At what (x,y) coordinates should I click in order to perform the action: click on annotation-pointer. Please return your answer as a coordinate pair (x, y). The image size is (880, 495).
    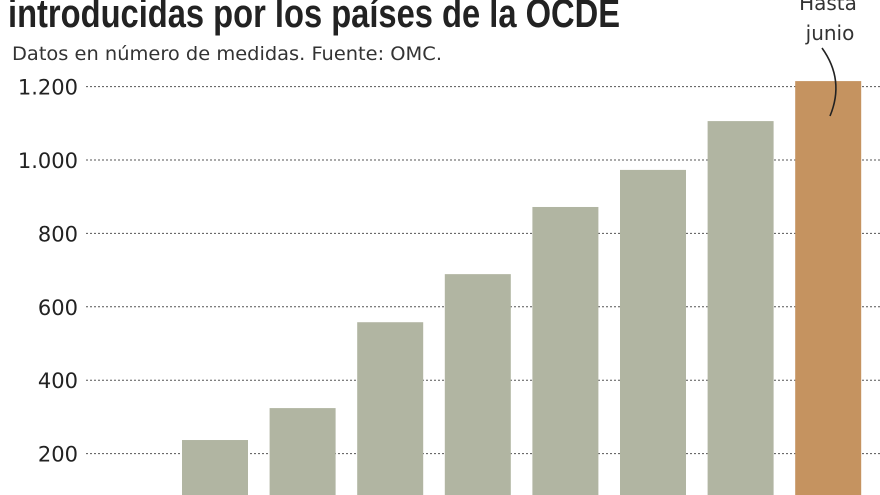
    Looking at the image, I should click on (829, 82).